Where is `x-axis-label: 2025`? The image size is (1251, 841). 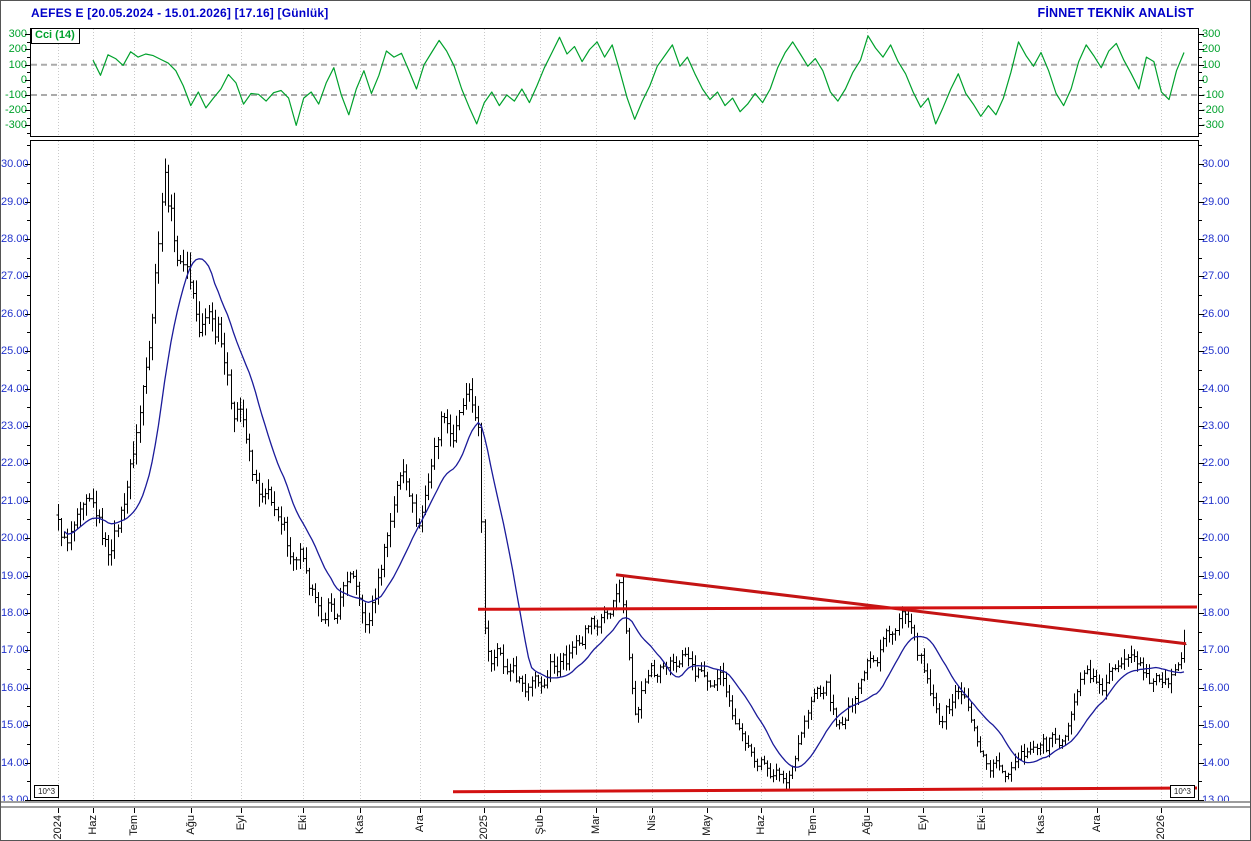 x-axis-label: 2025 is located at coordinates (484, 827).